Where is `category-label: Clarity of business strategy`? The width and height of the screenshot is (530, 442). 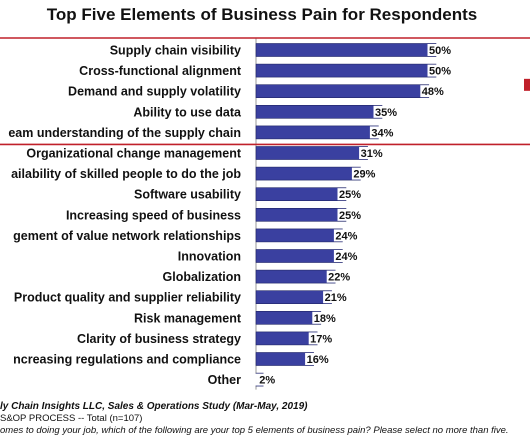
category-label: Clarity of business strategy is located at coordinates (159, 339).